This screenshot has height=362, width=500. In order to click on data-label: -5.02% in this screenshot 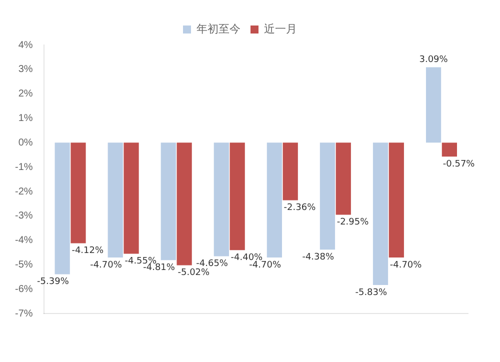, I will do `click(194, 273)`.